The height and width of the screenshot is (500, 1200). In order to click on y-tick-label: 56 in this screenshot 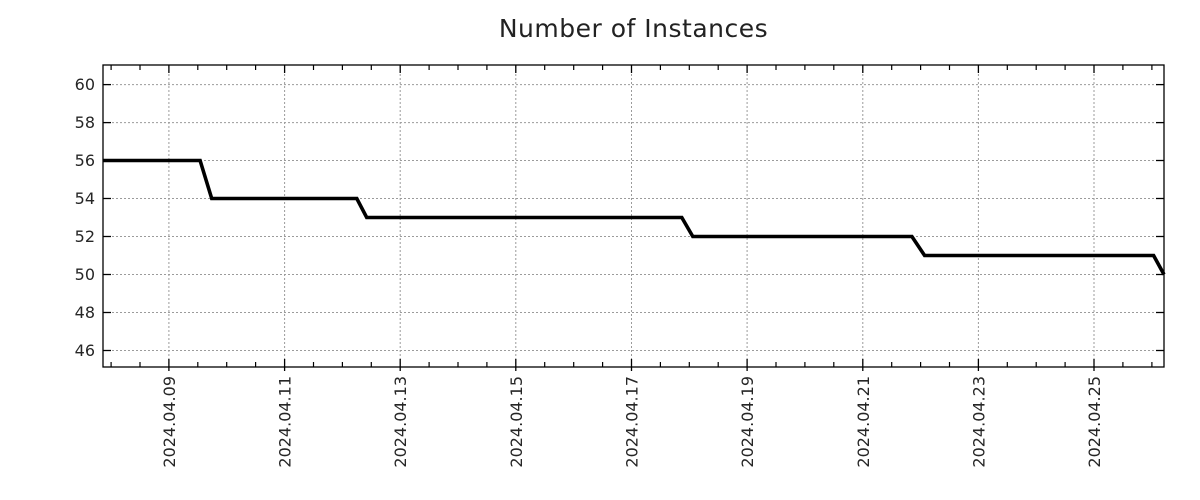, I will do `click(85, 160)`.